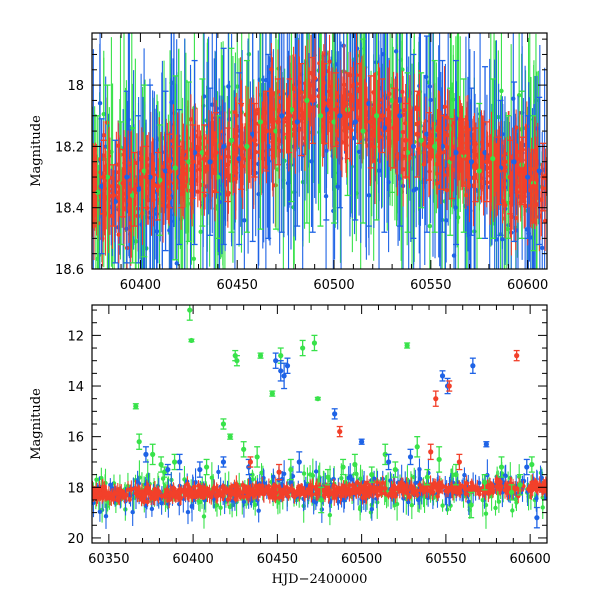  I want to click on y-tick-label: 18.2, so click(69, 147).